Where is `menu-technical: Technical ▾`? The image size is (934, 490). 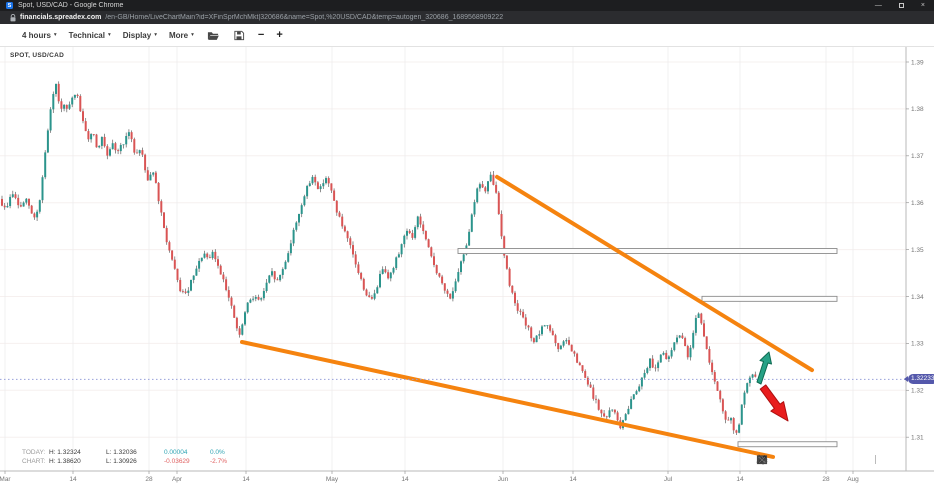
menu-technical: Technical ▾ is located at coordinates (90, 35).